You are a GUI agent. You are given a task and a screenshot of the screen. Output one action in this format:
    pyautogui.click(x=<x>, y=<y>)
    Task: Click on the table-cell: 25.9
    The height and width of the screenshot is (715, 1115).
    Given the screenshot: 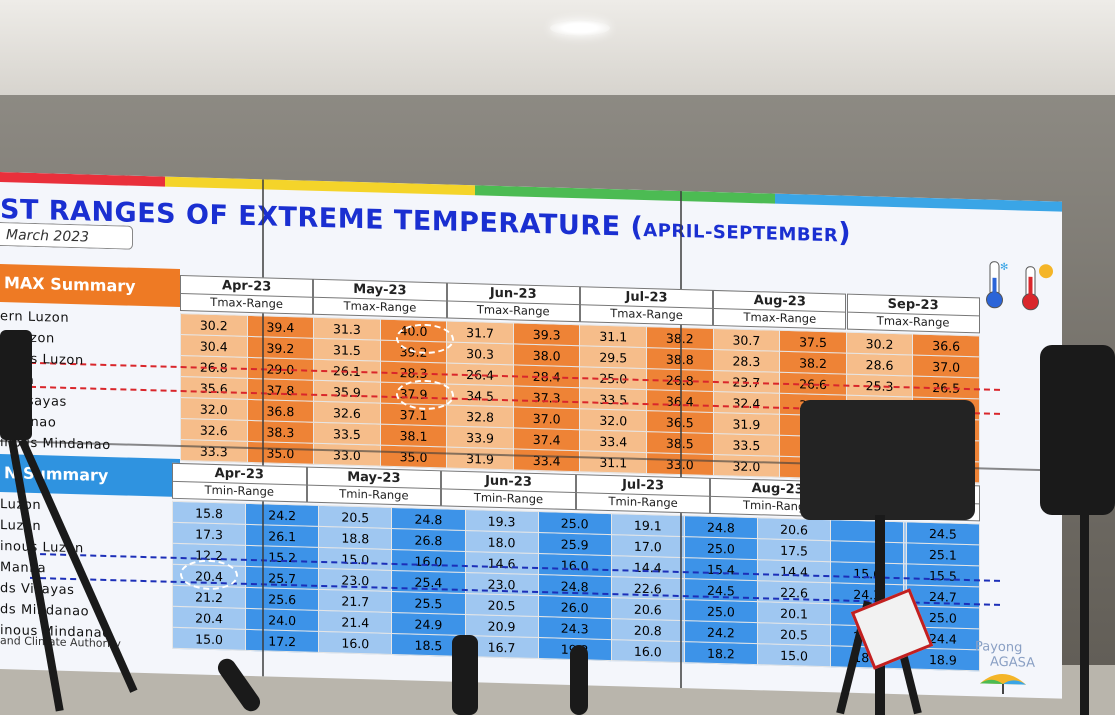 What is the action you would take?
    pyautogui.click(x=575, y=544)
    